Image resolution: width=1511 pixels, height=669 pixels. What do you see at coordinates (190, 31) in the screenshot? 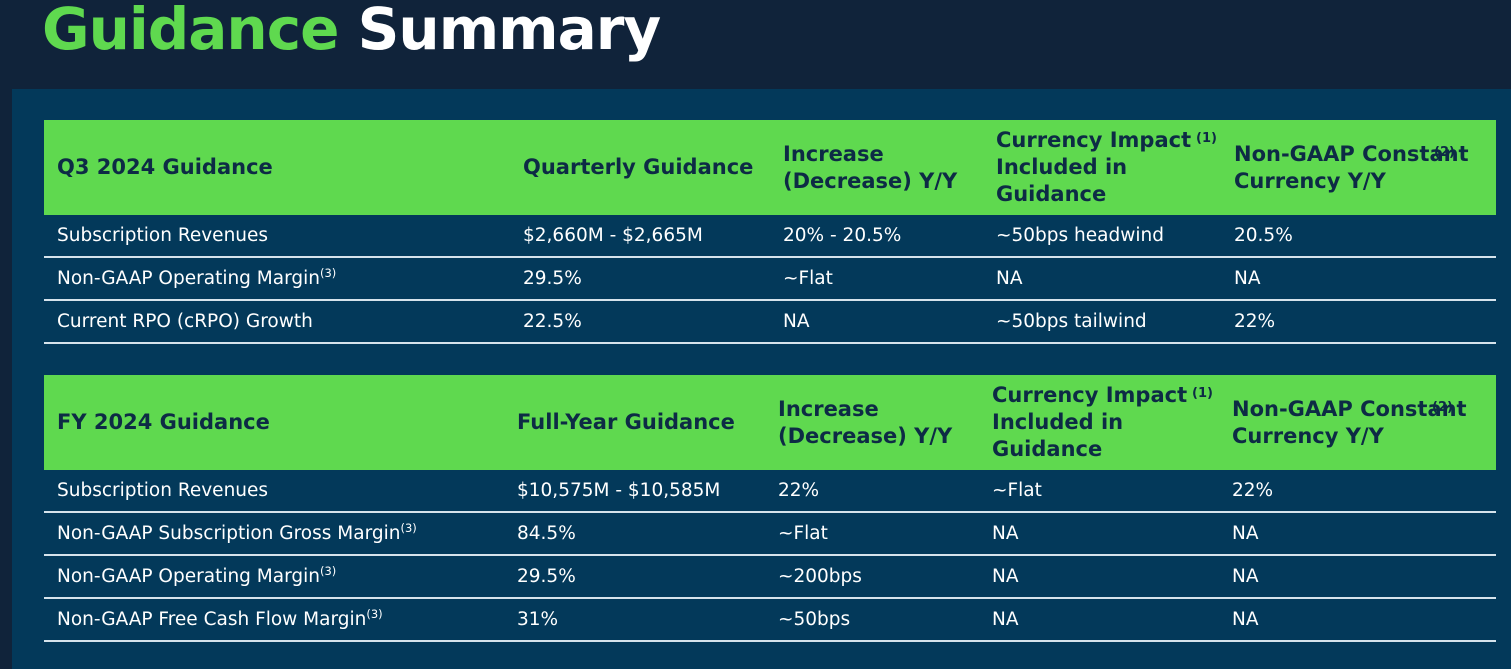
I see `title-green: Guidance` at bounding box center [190, 31].